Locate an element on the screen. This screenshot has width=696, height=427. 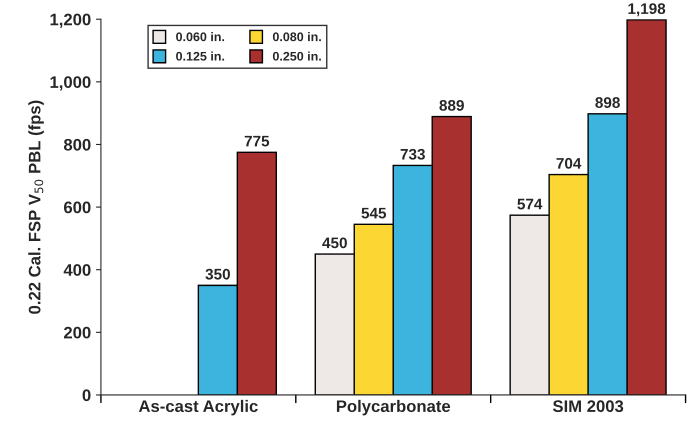
y-tick-label: 1,200 is located at coordinates (70, 21).